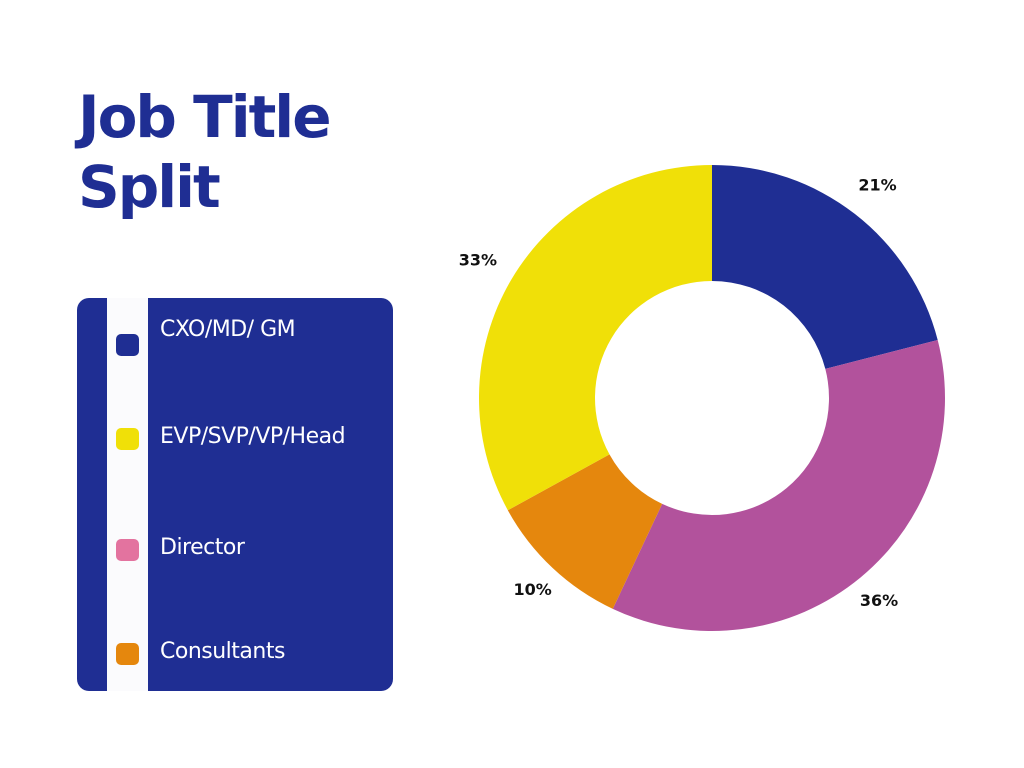  I want to click on donut-slice-director, so click(778, 485).